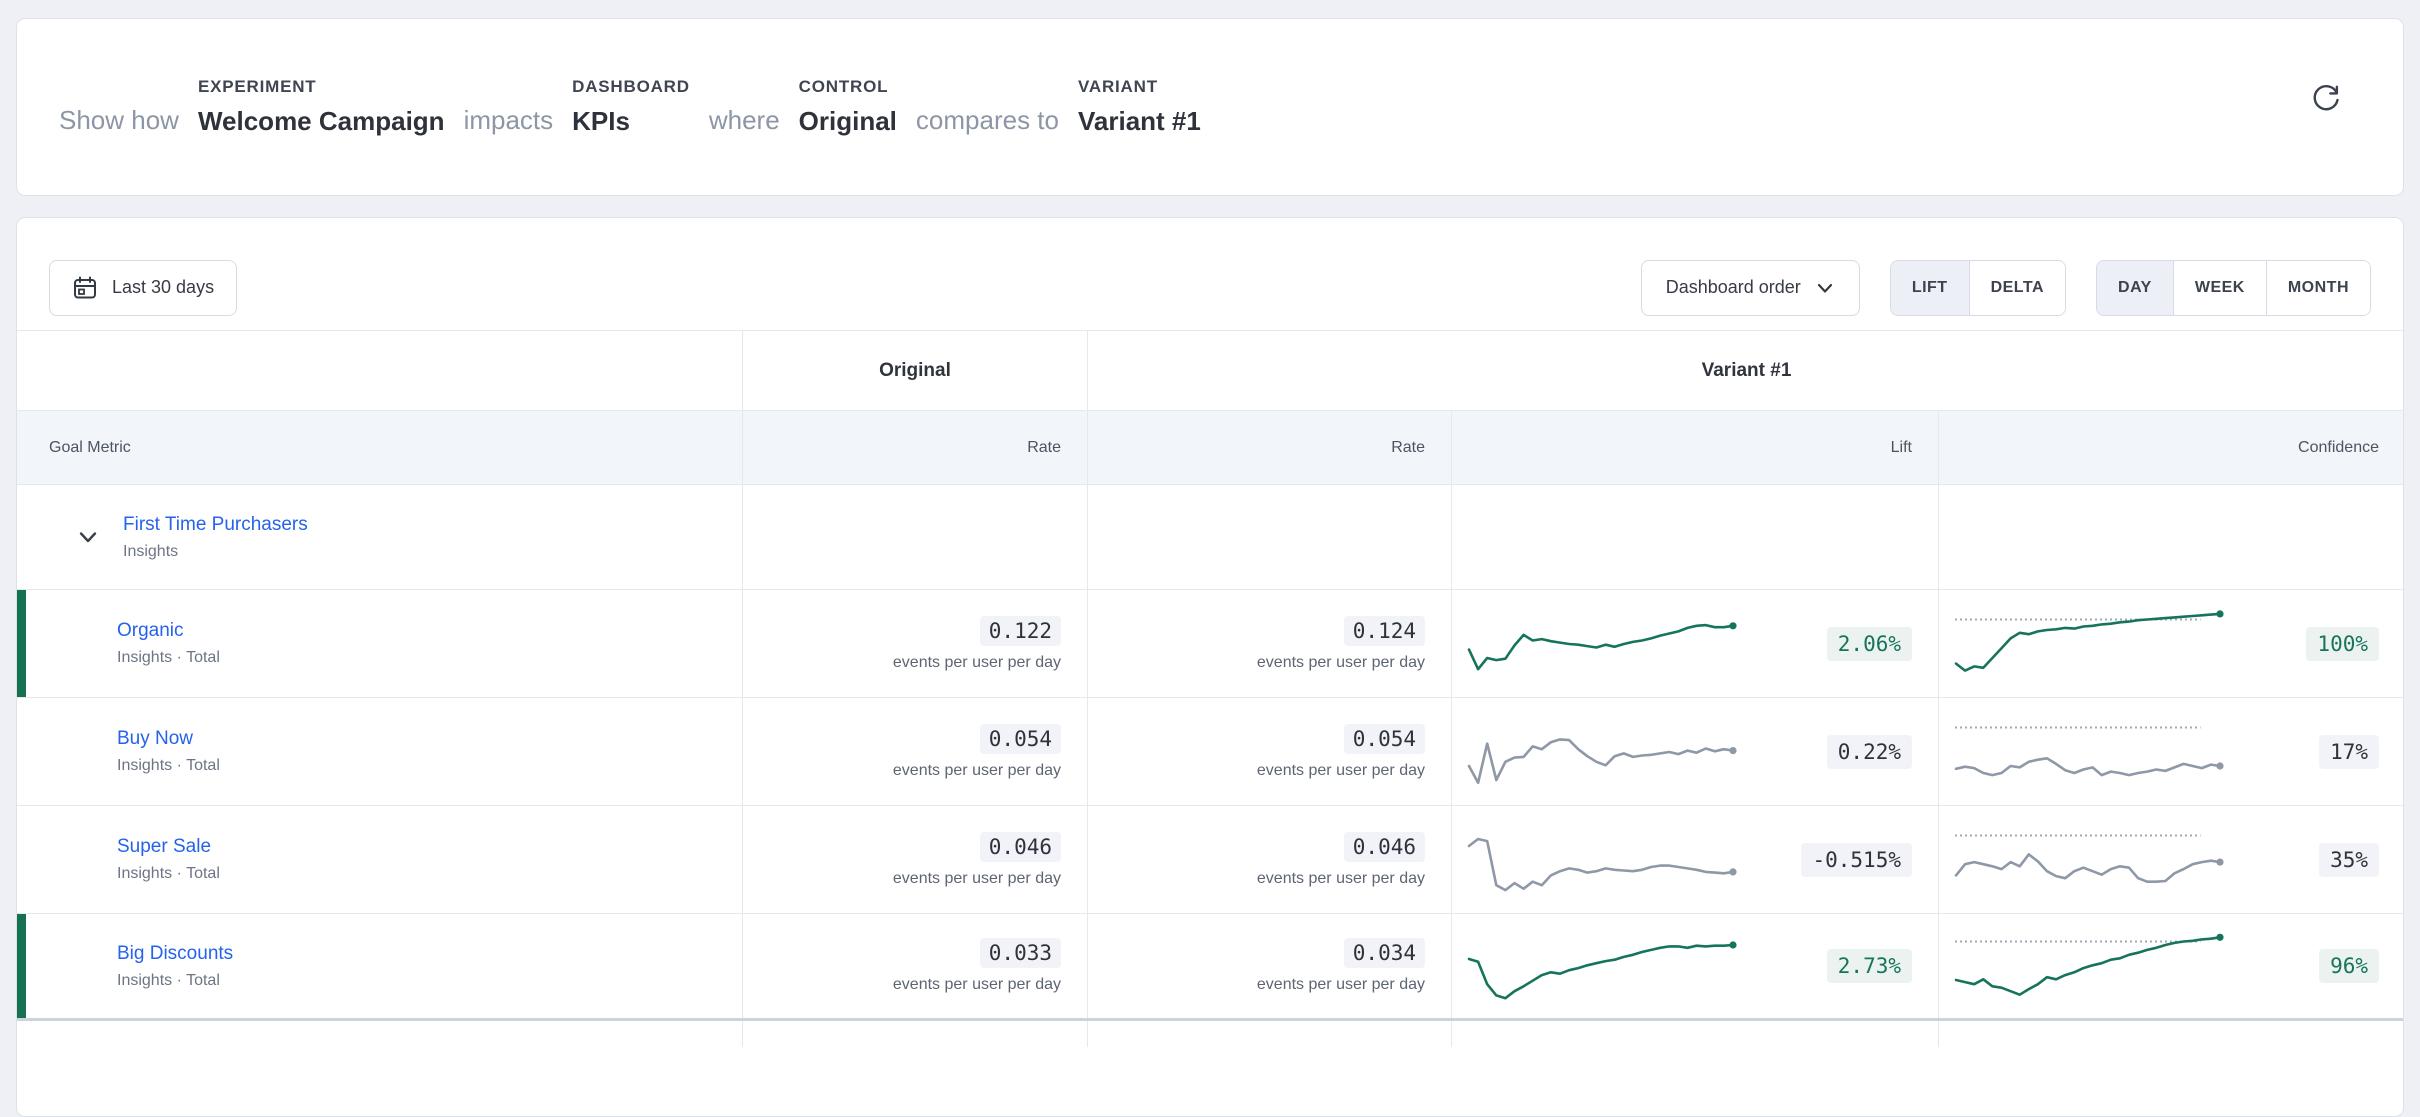 The height and width of the screenshot is (1117, 2420). I want to click on lift-cell: 2.73%, so click(1695, 966).